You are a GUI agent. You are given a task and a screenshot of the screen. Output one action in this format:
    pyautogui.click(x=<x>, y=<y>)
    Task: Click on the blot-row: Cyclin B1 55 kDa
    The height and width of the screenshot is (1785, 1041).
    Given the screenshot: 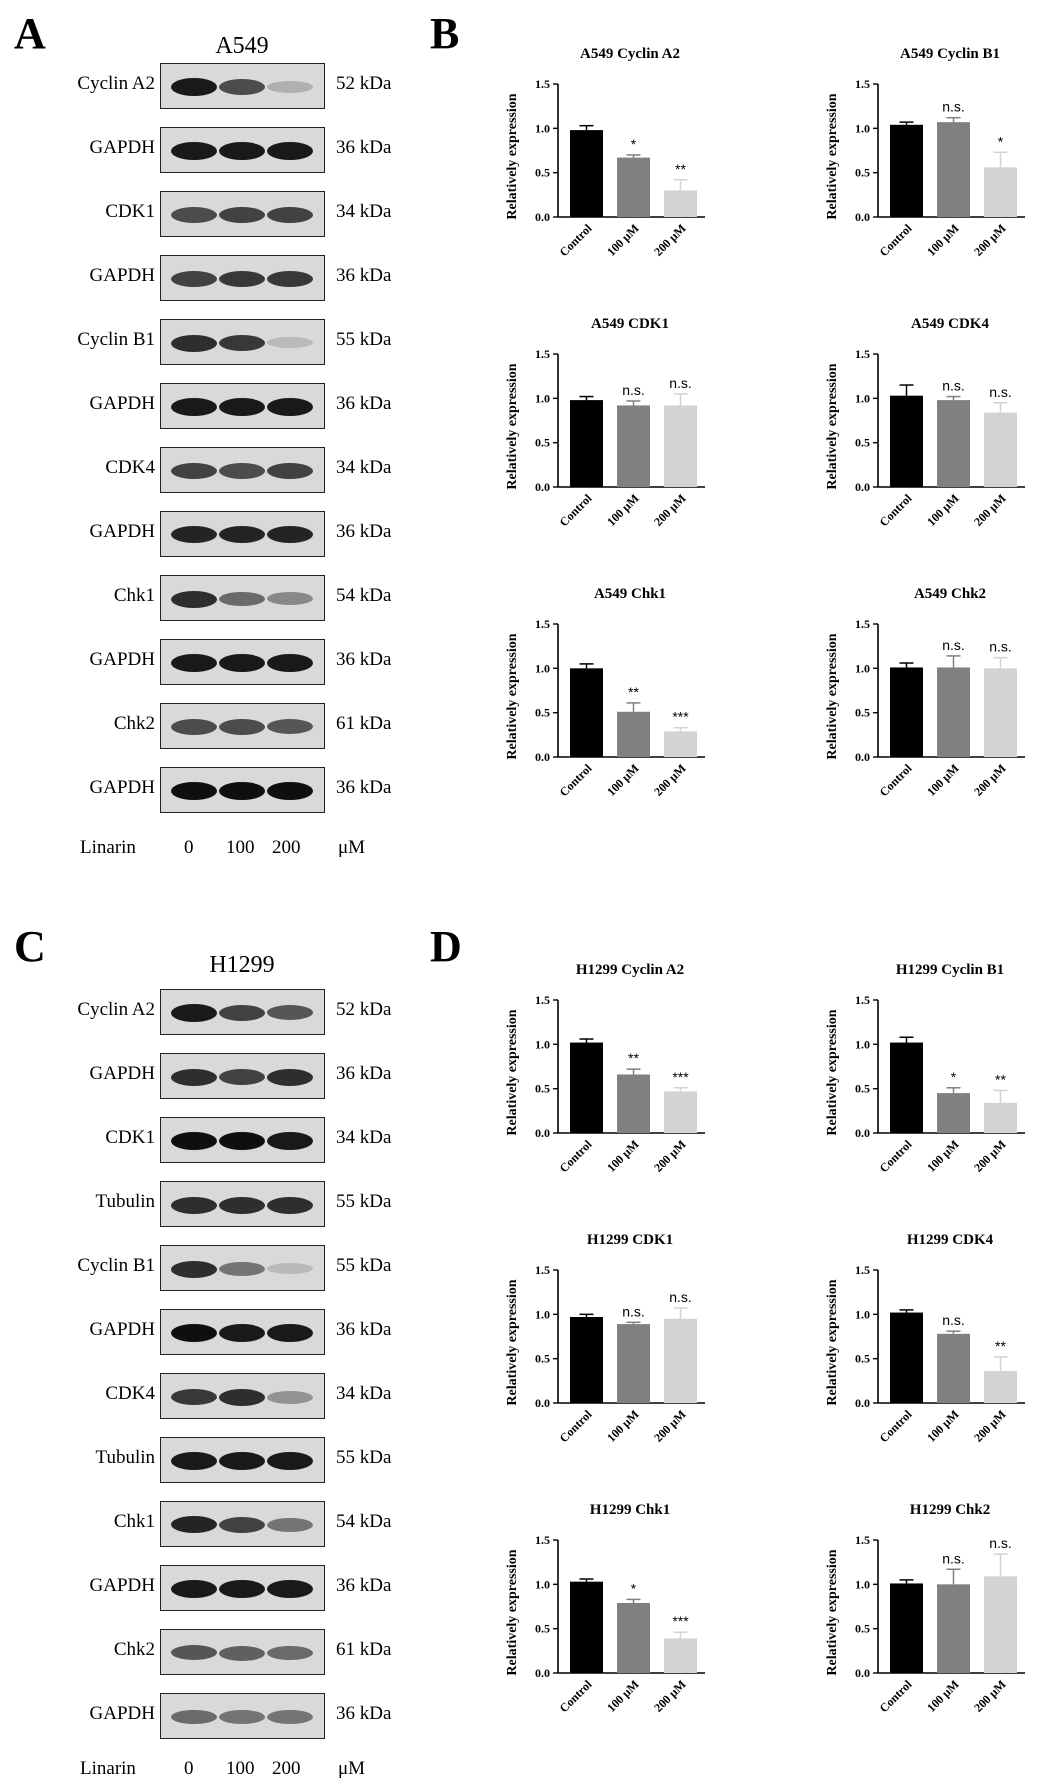 What is the action you would take?
    pyautogui.click(x=230, y=1268)
    